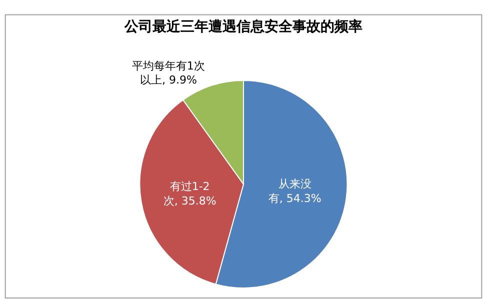 This screenshot has height=301, width=487. What do you see at coordinates (243, 26) in the screenshot?
I see `chart-title: 公司最近三年遭遇信息安全事故的频率` at bounding box center [243, 26].